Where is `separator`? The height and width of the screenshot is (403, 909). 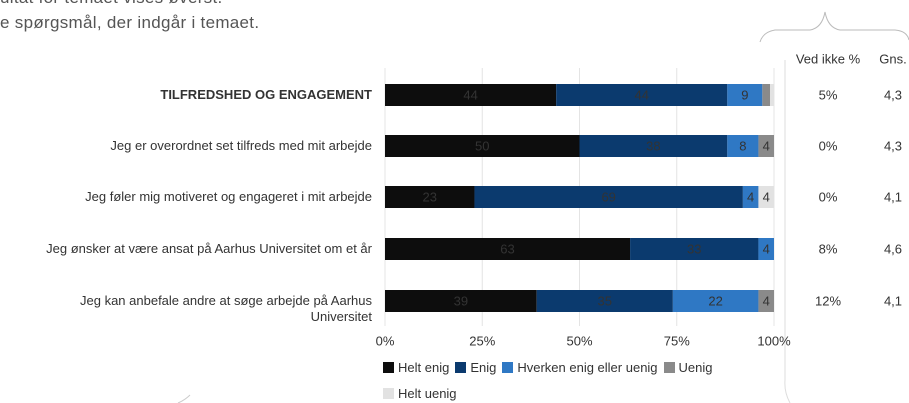
separator is located at coordinates (787, 231).